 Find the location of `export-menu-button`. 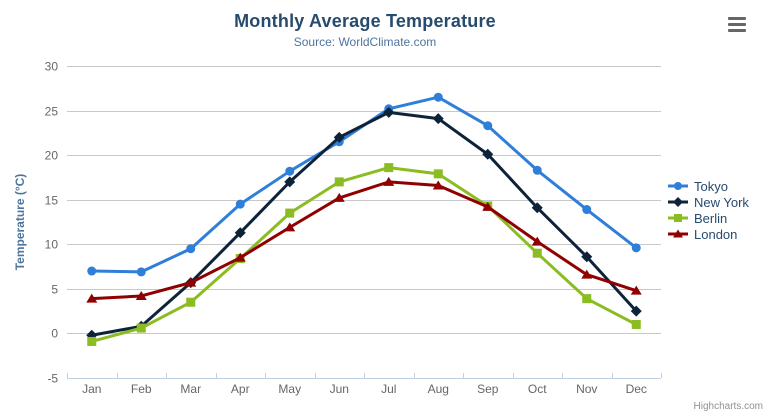

export-menu-button is located at coordinates (738, 24).